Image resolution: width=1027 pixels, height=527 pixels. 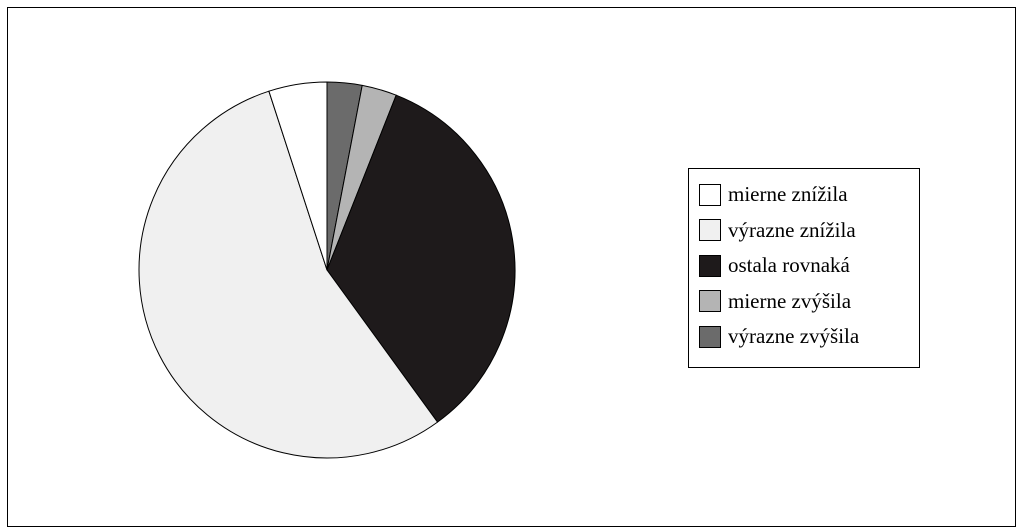 I want to click on pie-slice-mierne-znizila, so click(x=298, y=176).